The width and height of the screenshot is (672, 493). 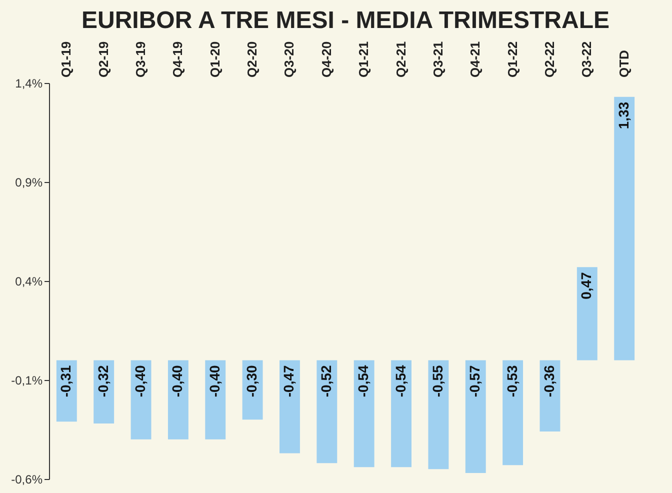 What do you see at coordinates (27, 479) in the screenshot?
I see `y-tick-label: -0,6%` at bounding box center [27, 479].